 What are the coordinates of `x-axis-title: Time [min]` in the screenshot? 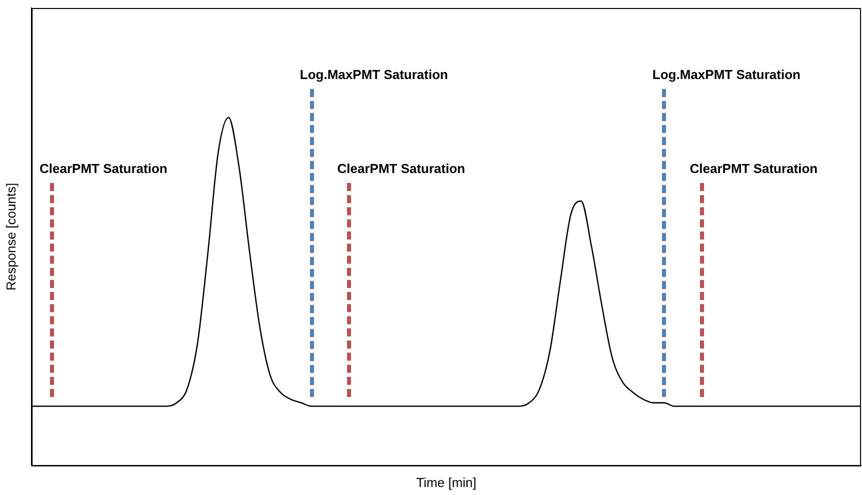 It's located at (446, 482).